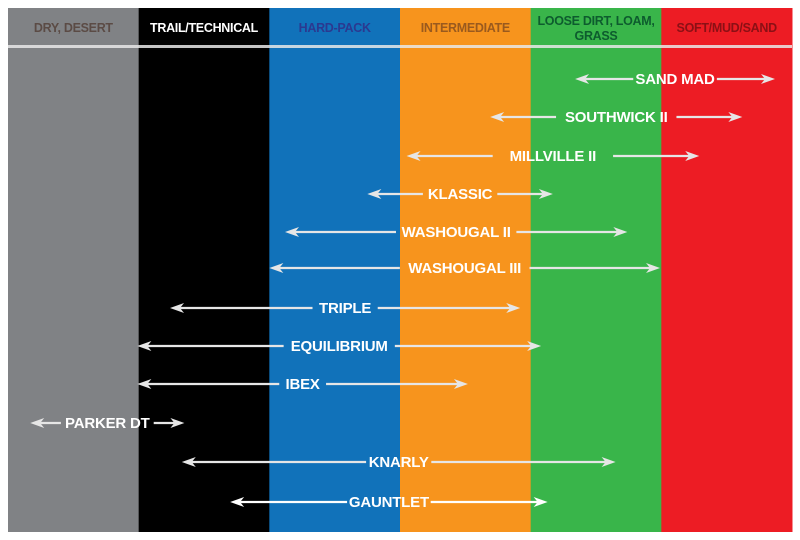  I want to click on tire-range-ibex: IBEX, so click(302, 384).